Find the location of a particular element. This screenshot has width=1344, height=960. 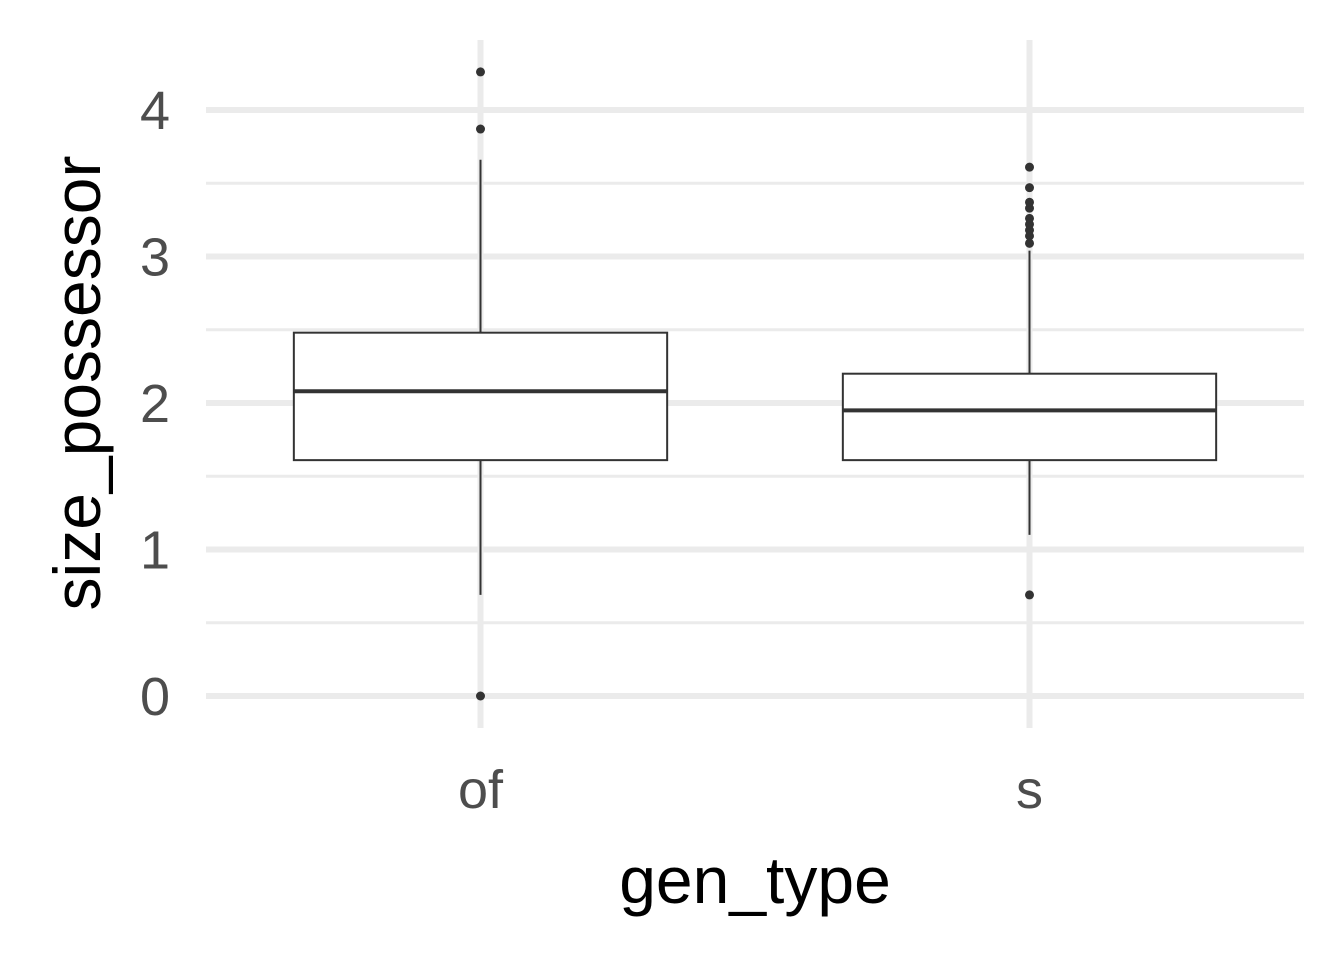

y-tick-label: 2 is located at coordinates (155, 404).